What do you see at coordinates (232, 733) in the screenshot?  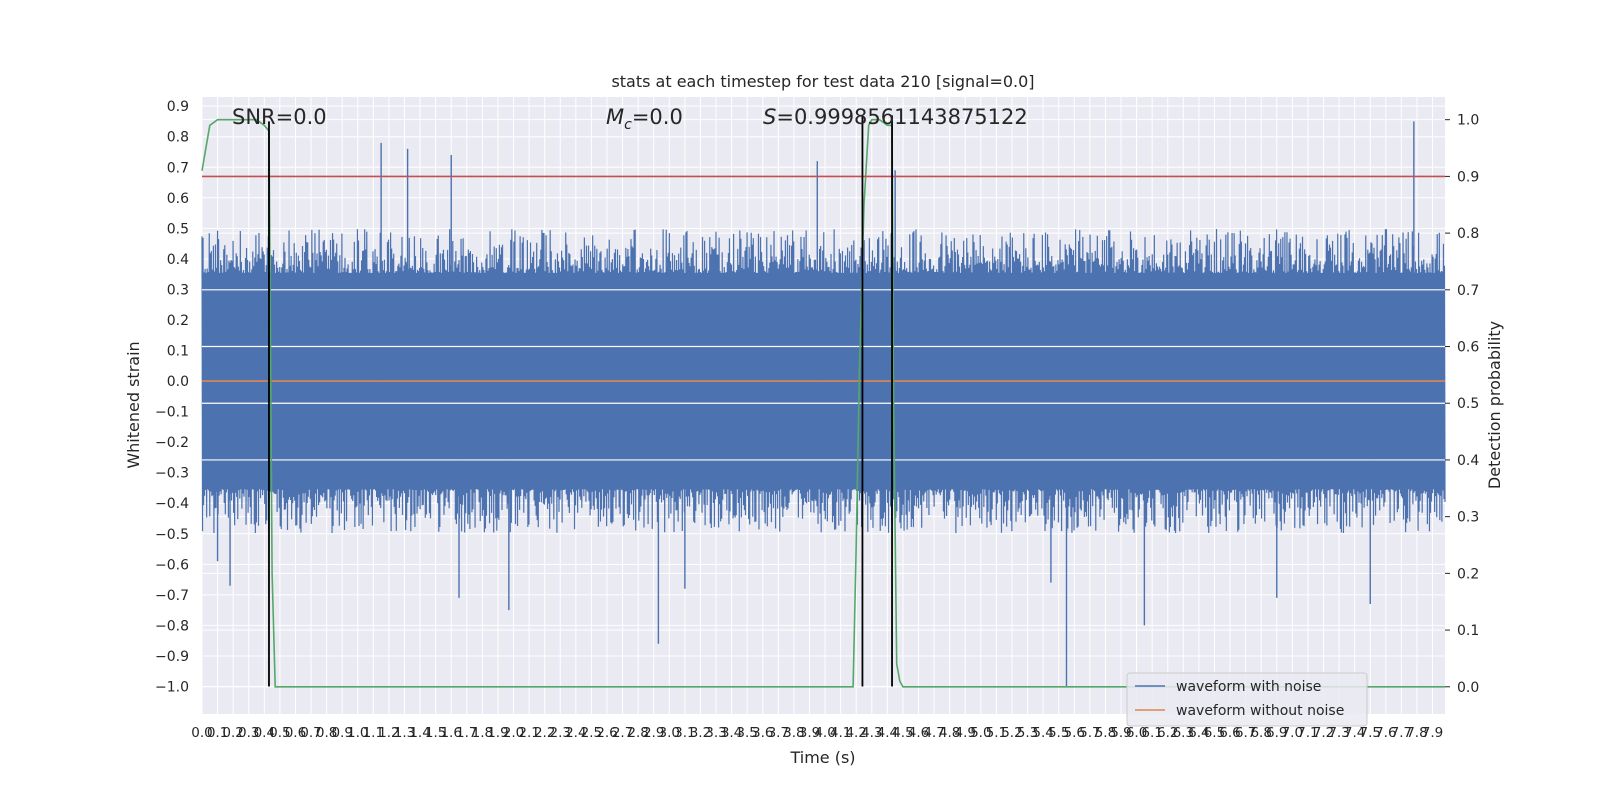 I see `x-tick-label: 0.2` at bounding box center [232, 733].